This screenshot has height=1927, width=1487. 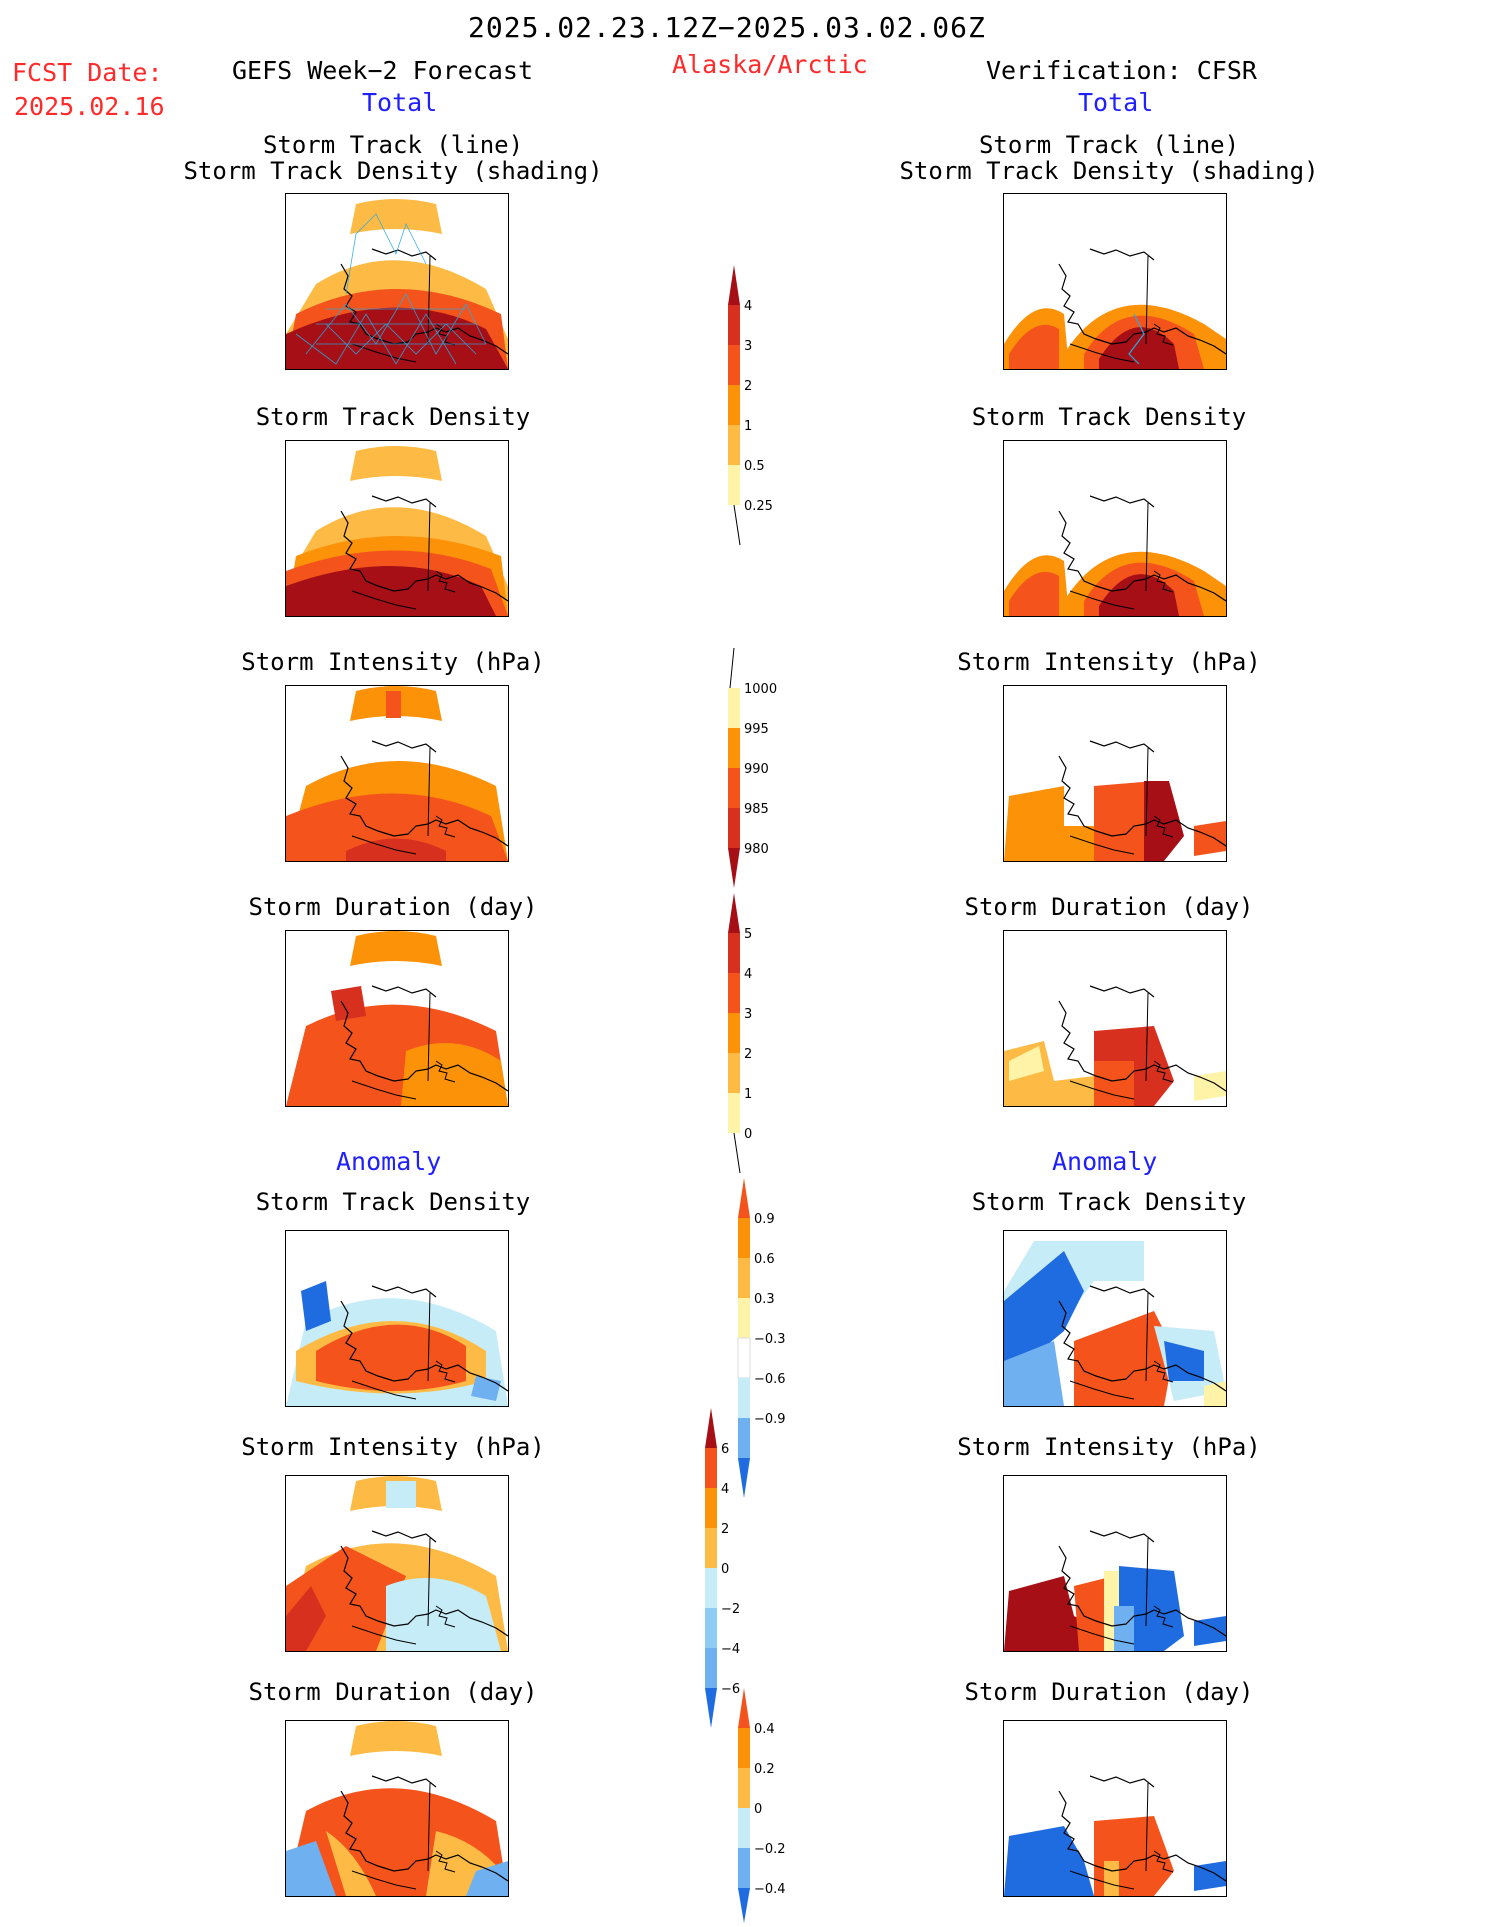 What do you see at coordinates (770, 1339) in the screenshot?
I see `cbar-density-anom-tick: −0.3` at bounding box center [770, 1339].